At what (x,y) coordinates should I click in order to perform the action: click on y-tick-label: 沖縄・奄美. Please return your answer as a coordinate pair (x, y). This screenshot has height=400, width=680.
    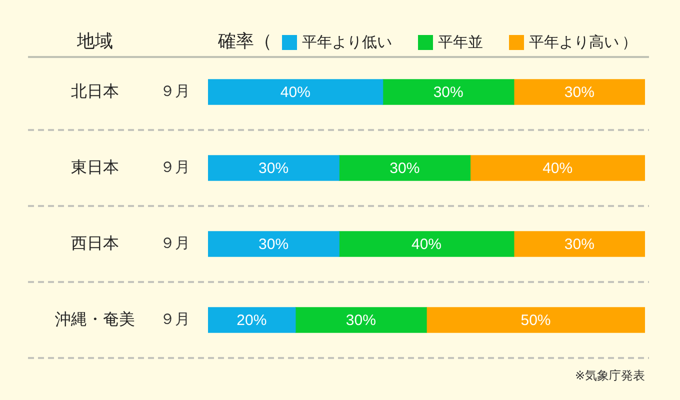
    Looking at the image, I should click on (95, 319).